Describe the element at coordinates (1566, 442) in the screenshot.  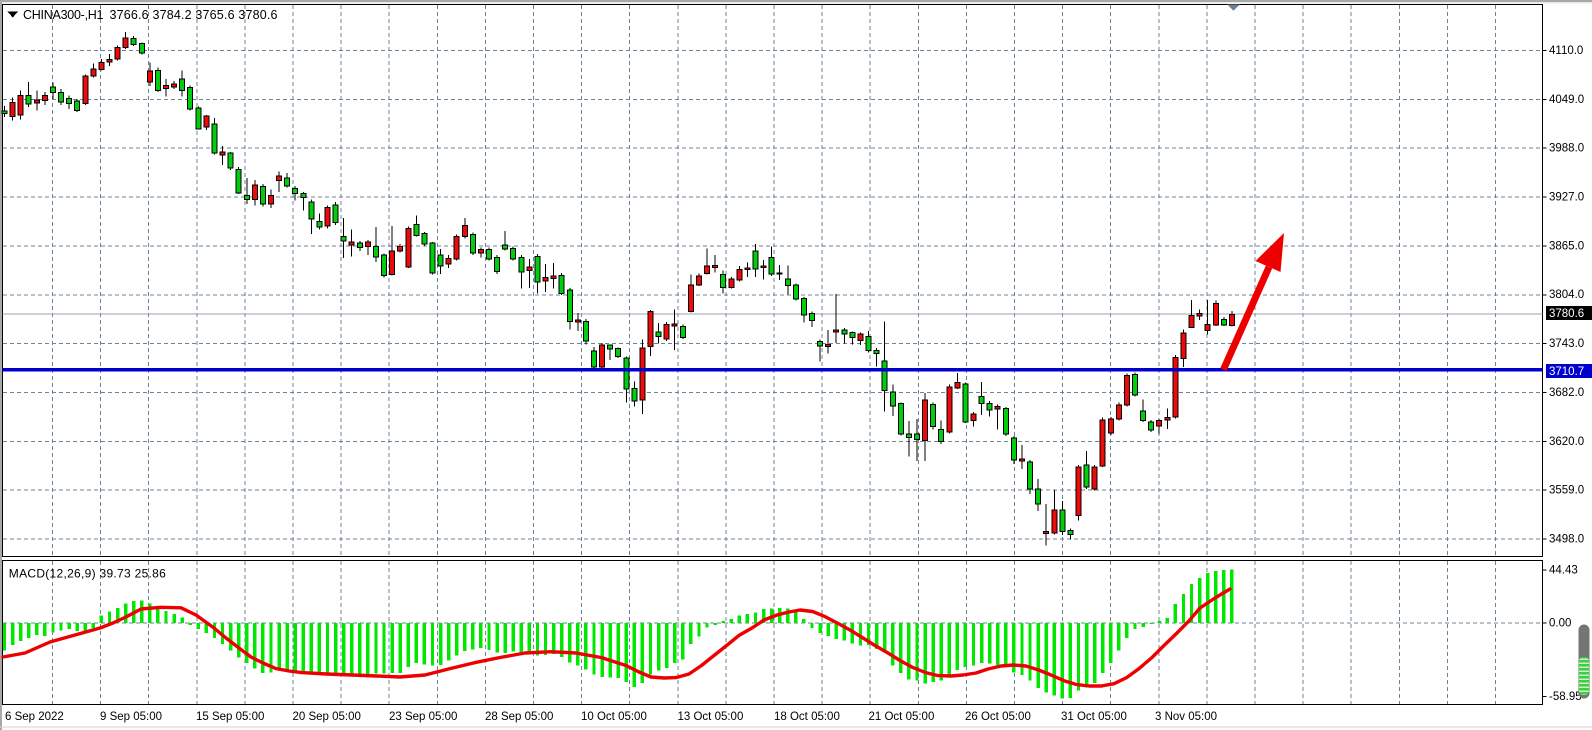
I see `svg-text: 3620.0` at that location.